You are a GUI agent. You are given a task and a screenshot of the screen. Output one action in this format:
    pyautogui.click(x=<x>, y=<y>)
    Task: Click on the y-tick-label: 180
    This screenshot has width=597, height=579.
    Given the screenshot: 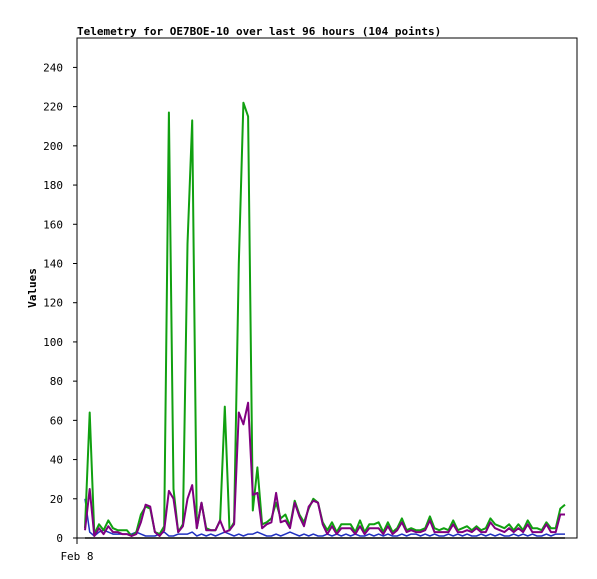 What is the action you would take?
    pyautogui.click(x=53, y=185)
    